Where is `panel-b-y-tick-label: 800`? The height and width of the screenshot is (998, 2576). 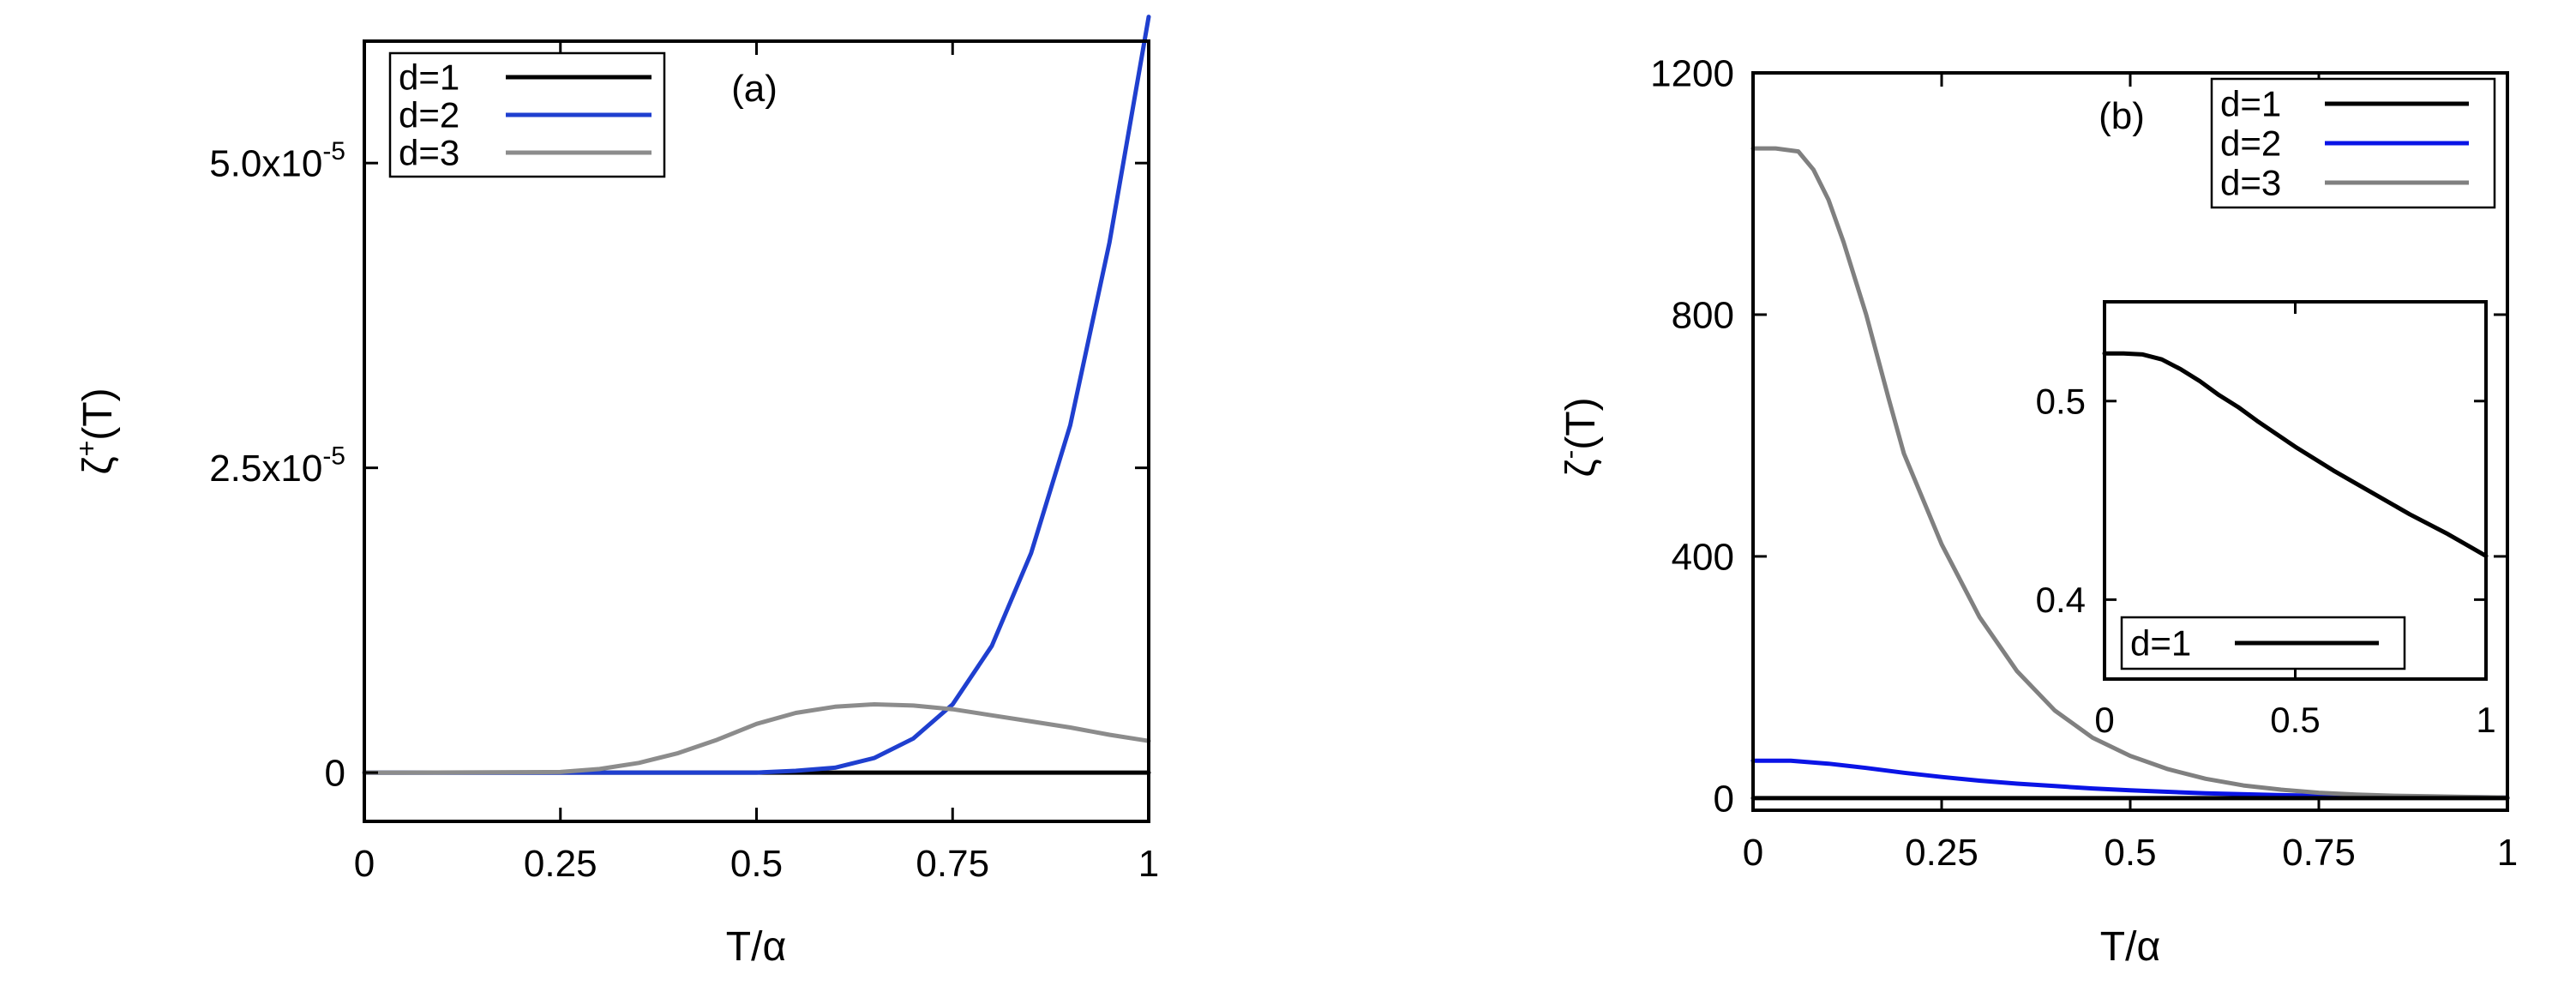
panel-b-y-tick-label: 800 is located at coordinates (1703, 315).